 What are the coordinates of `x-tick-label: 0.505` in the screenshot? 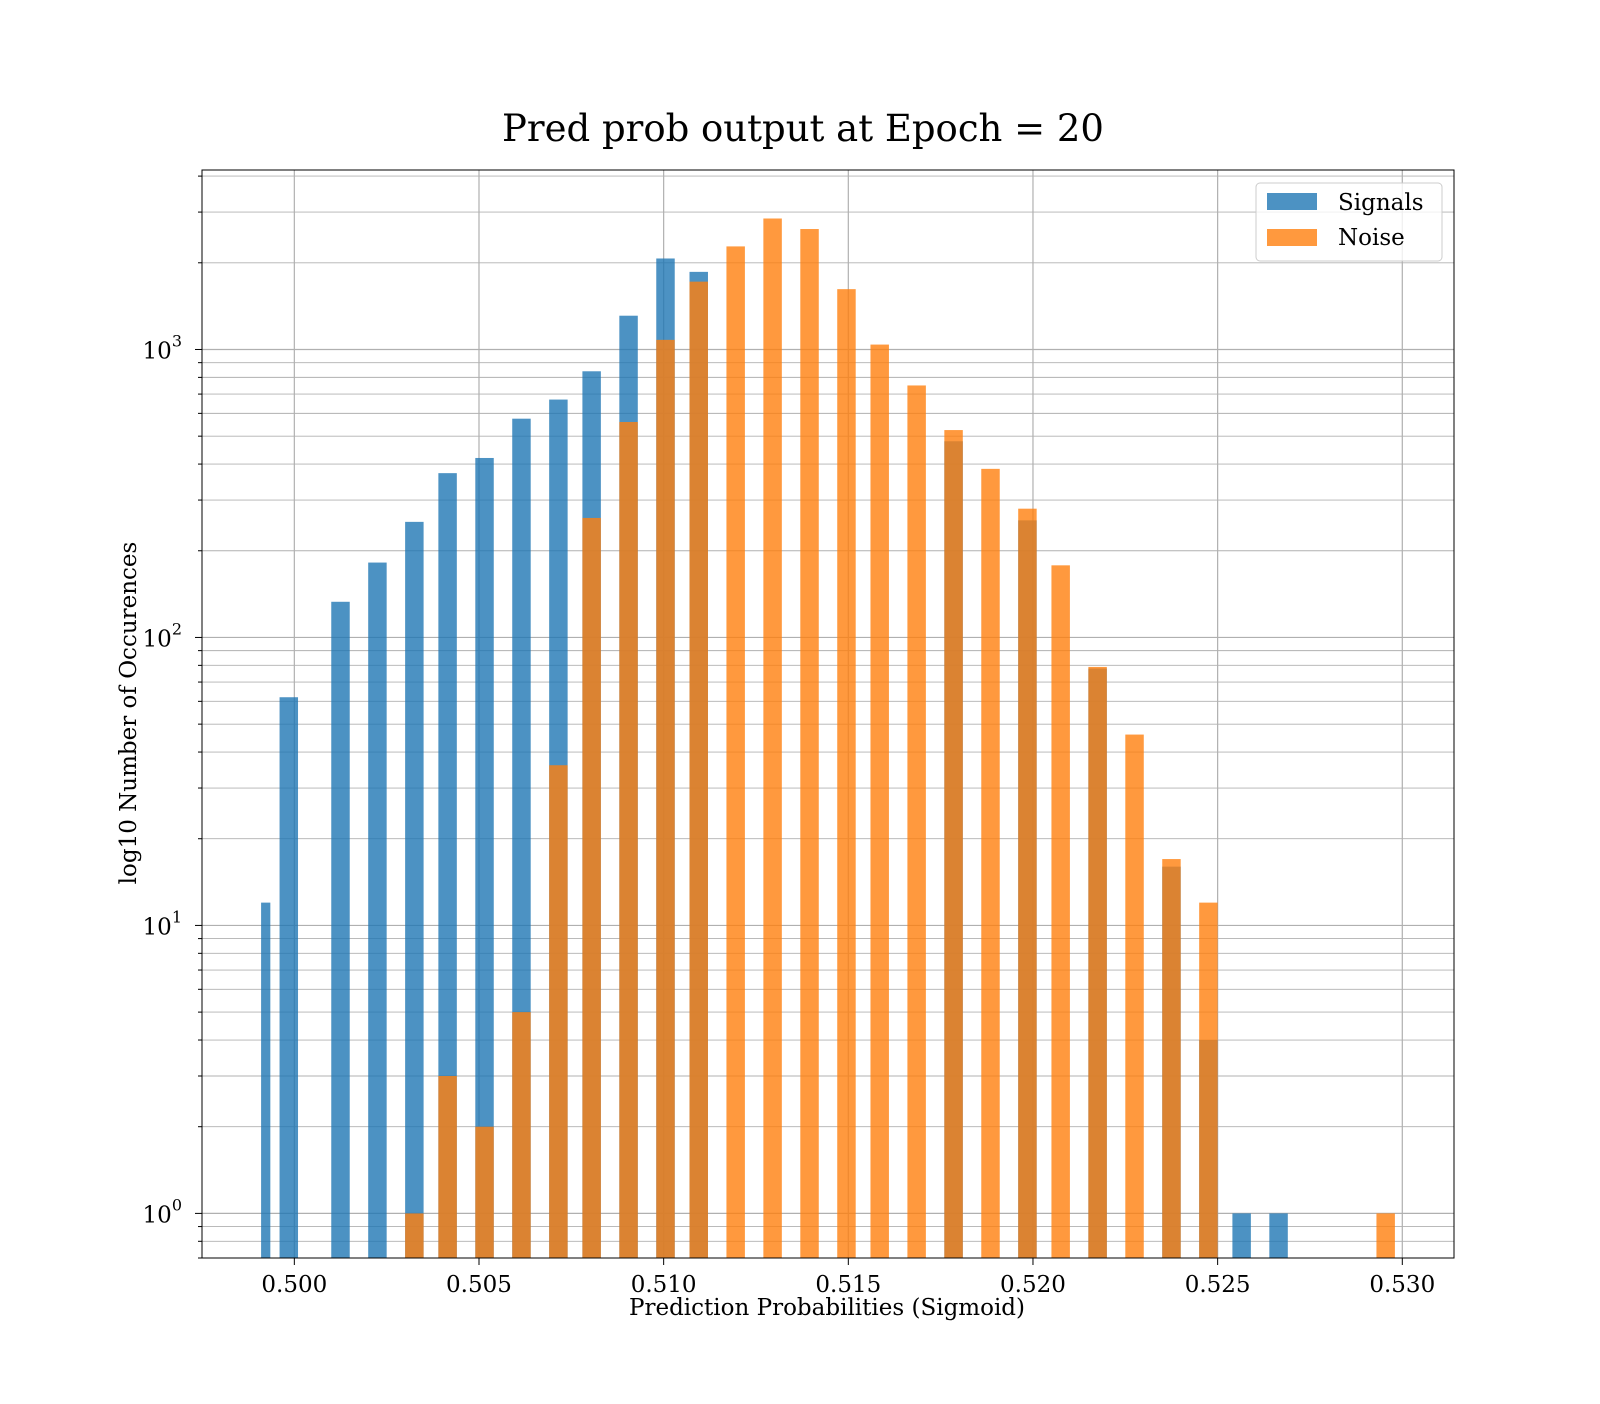 It's located at (479, 1285).